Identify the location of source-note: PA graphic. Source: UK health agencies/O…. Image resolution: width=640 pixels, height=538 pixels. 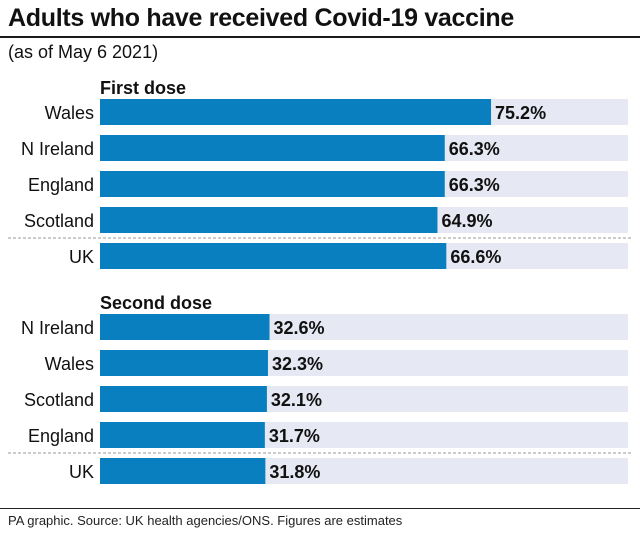
(205, 520).